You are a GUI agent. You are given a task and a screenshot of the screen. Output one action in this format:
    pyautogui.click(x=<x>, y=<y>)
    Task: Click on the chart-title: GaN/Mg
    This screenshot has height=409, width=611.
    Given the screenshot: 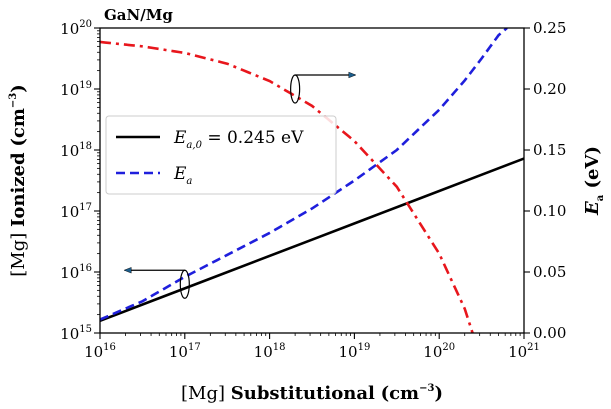 What is the action you would take?
    pyautogui.click(x=138, y=15)
    